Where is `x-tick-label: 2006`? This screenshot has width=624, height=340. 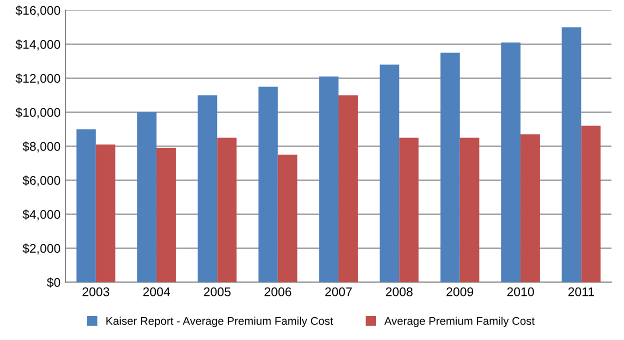
x-tick-label: 2006 is located at coordinates (278, 291).